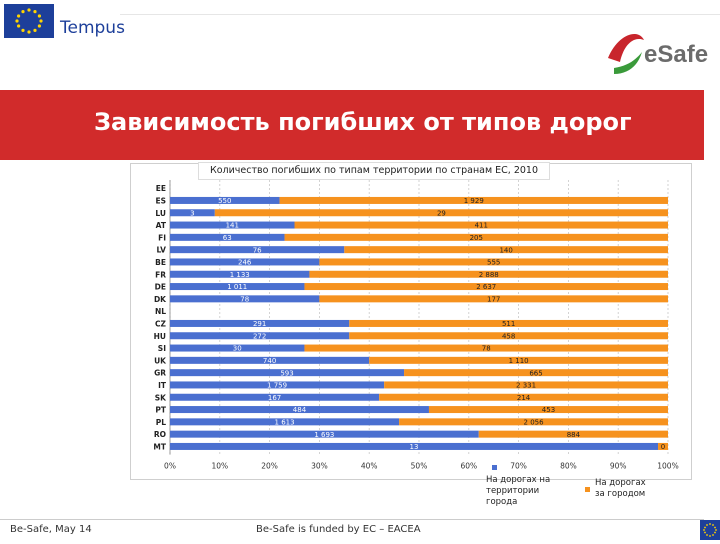 This screenshot has height=544, width=720. I want to click on esafe-logo: eSafe, so click(659, 52).